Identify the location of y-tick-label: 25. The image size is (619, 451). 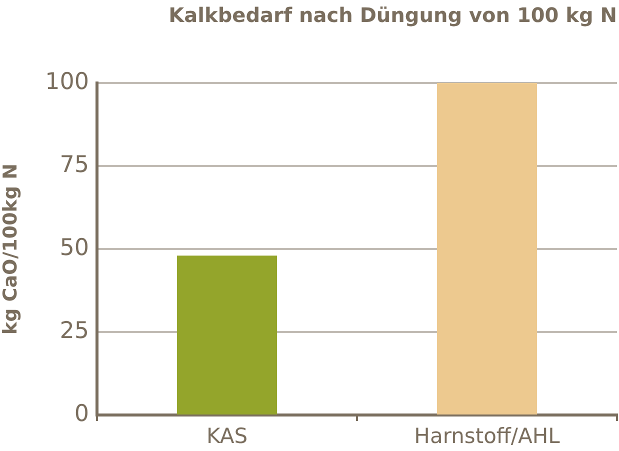
(74, 331).